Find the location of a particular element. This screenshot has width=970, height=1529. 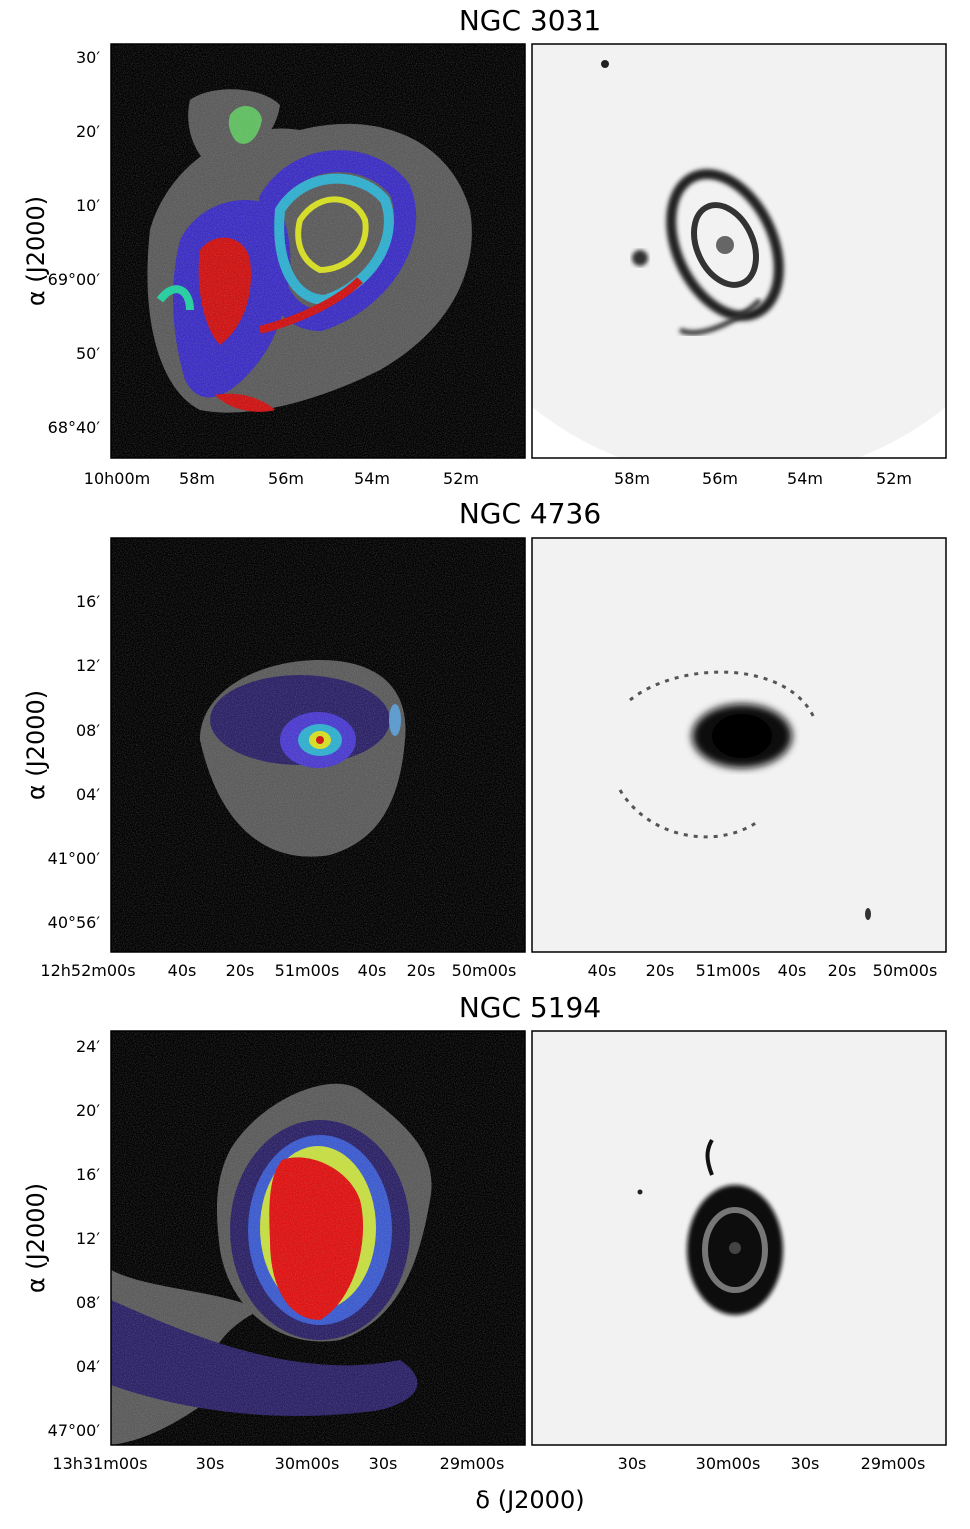

y-ticks-ngc4736: 16′ 12′ 08′ 04′ 41°00′ 40°56′ is located at coordinates (74, 762).